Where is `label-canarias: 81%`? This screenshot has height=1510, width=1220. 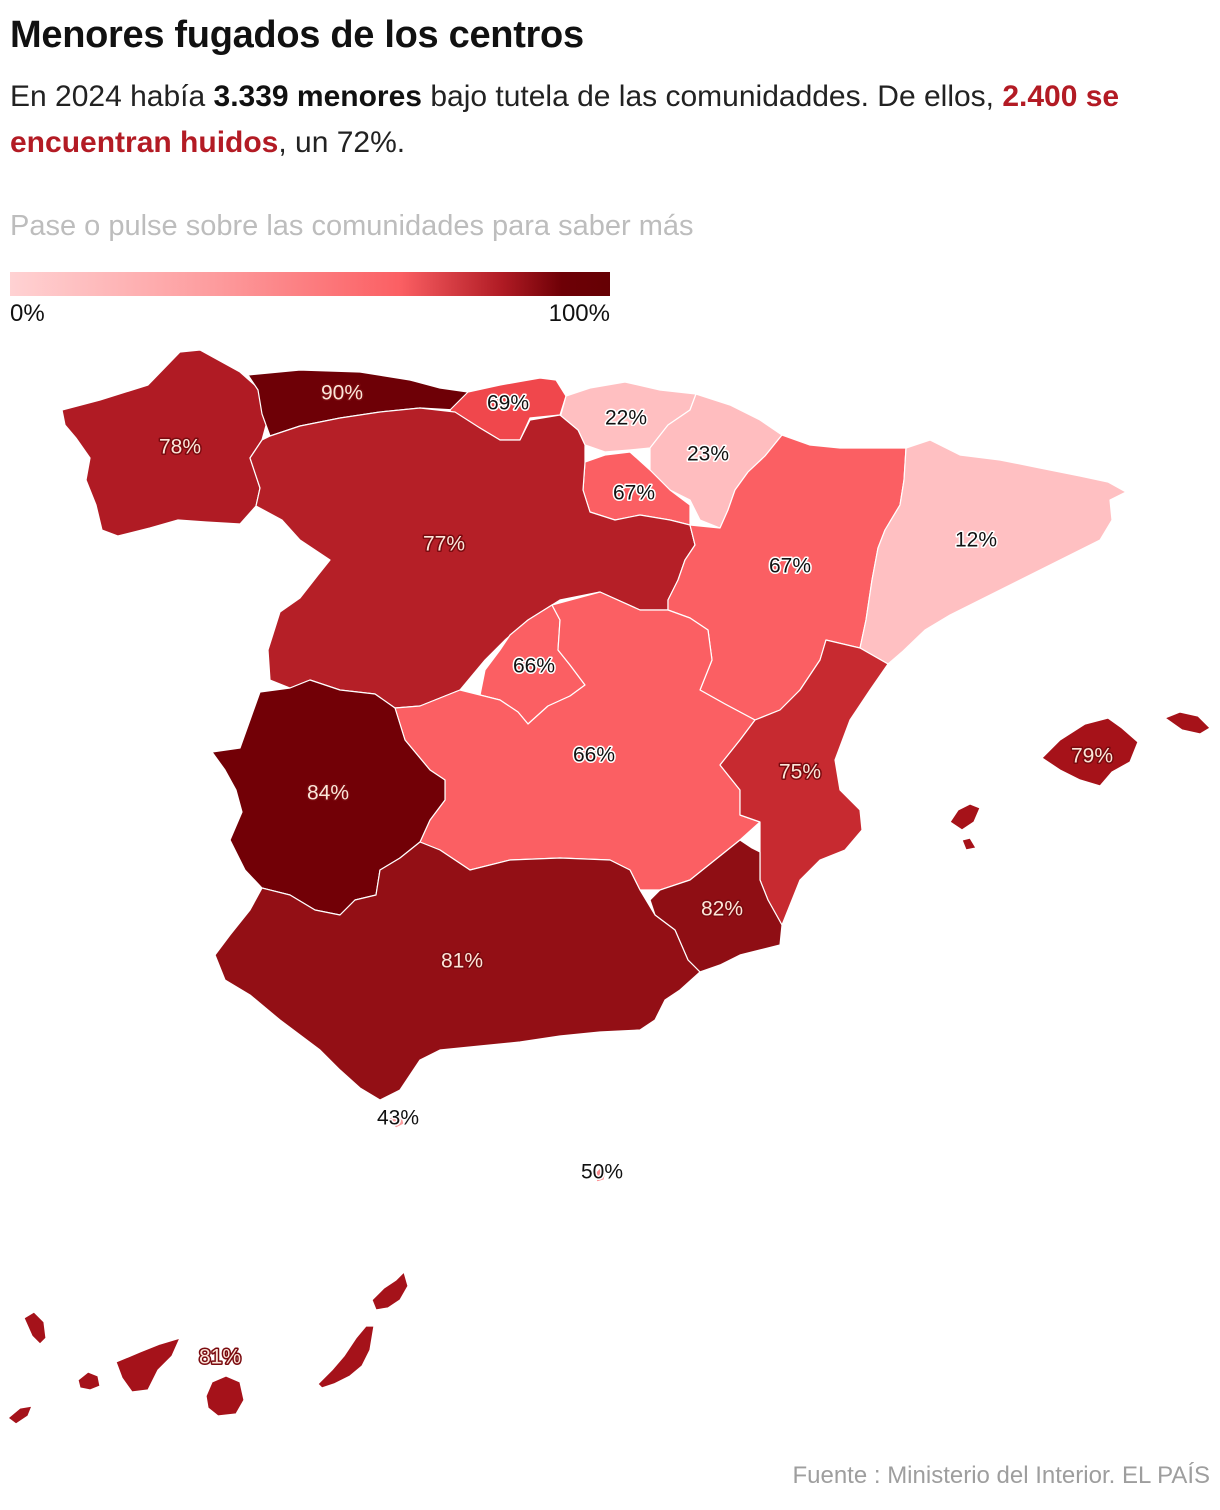 label-canarias: 81% is located at coordinates (220, 1357).